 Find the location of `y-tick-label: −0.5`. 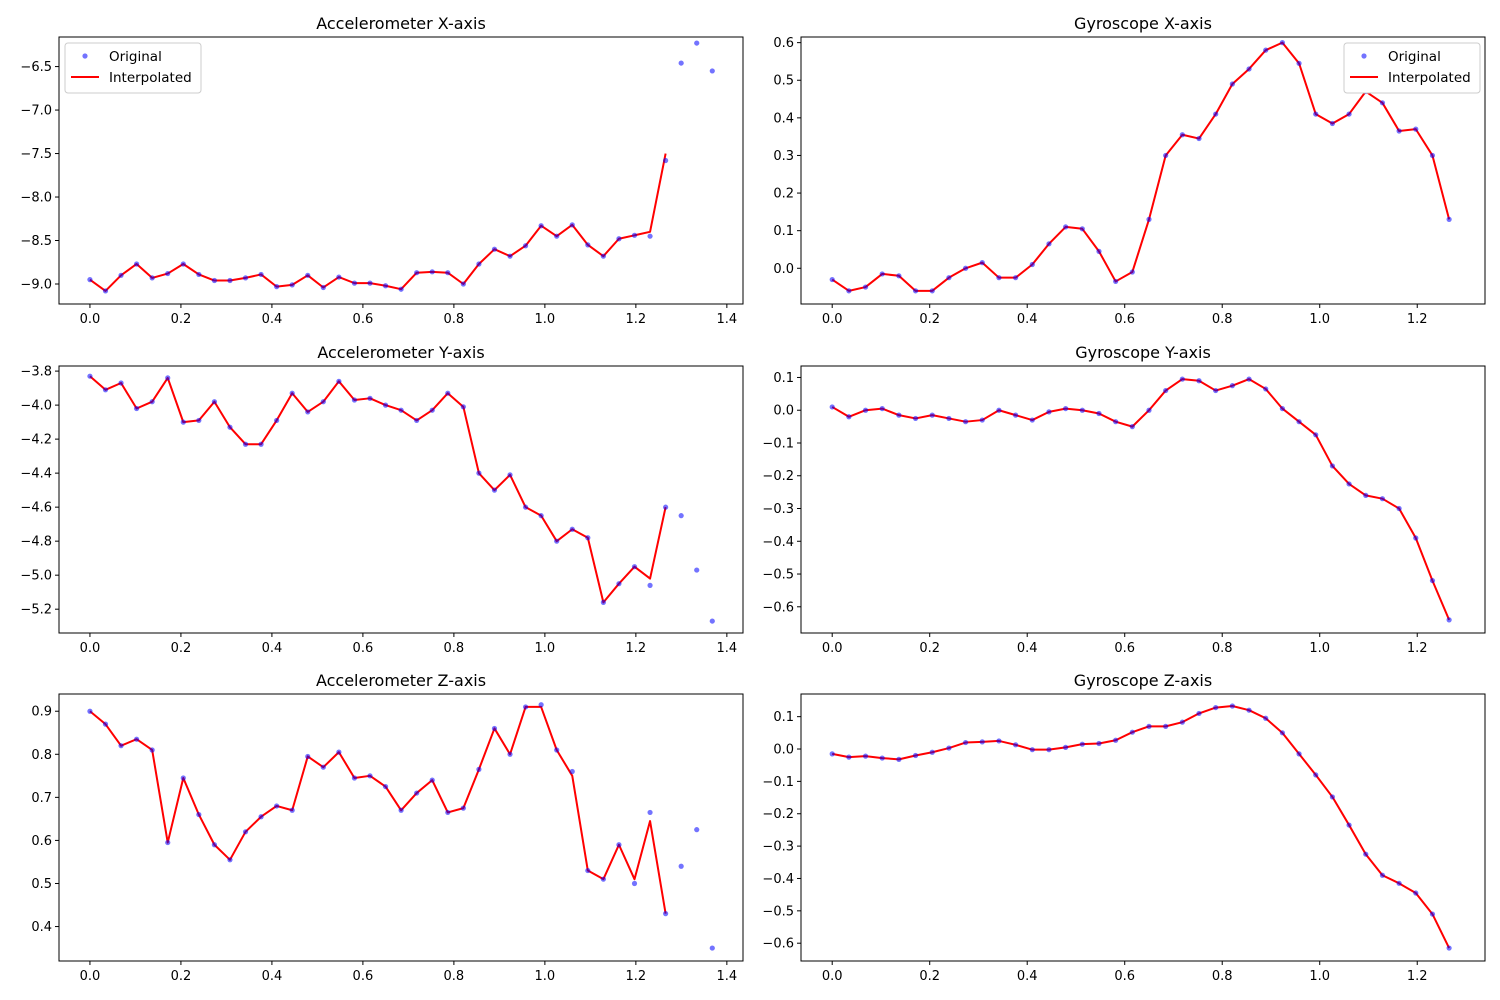

y-tick-label: −0.5 is located at coordinates (778, 911).